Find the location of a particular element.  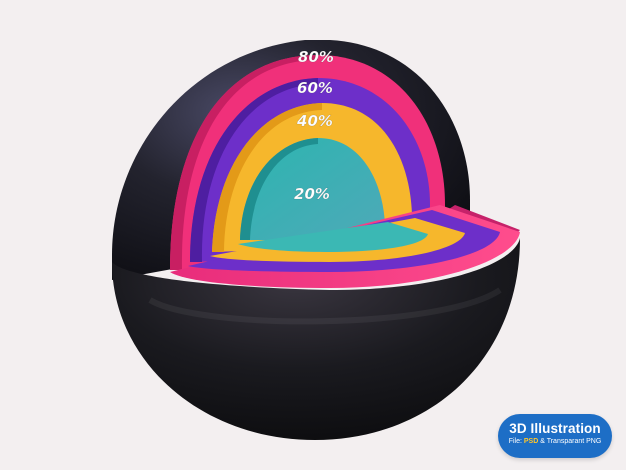

badge-sub-joiner: & Transparant PNG is located at coordinates (570, 441).